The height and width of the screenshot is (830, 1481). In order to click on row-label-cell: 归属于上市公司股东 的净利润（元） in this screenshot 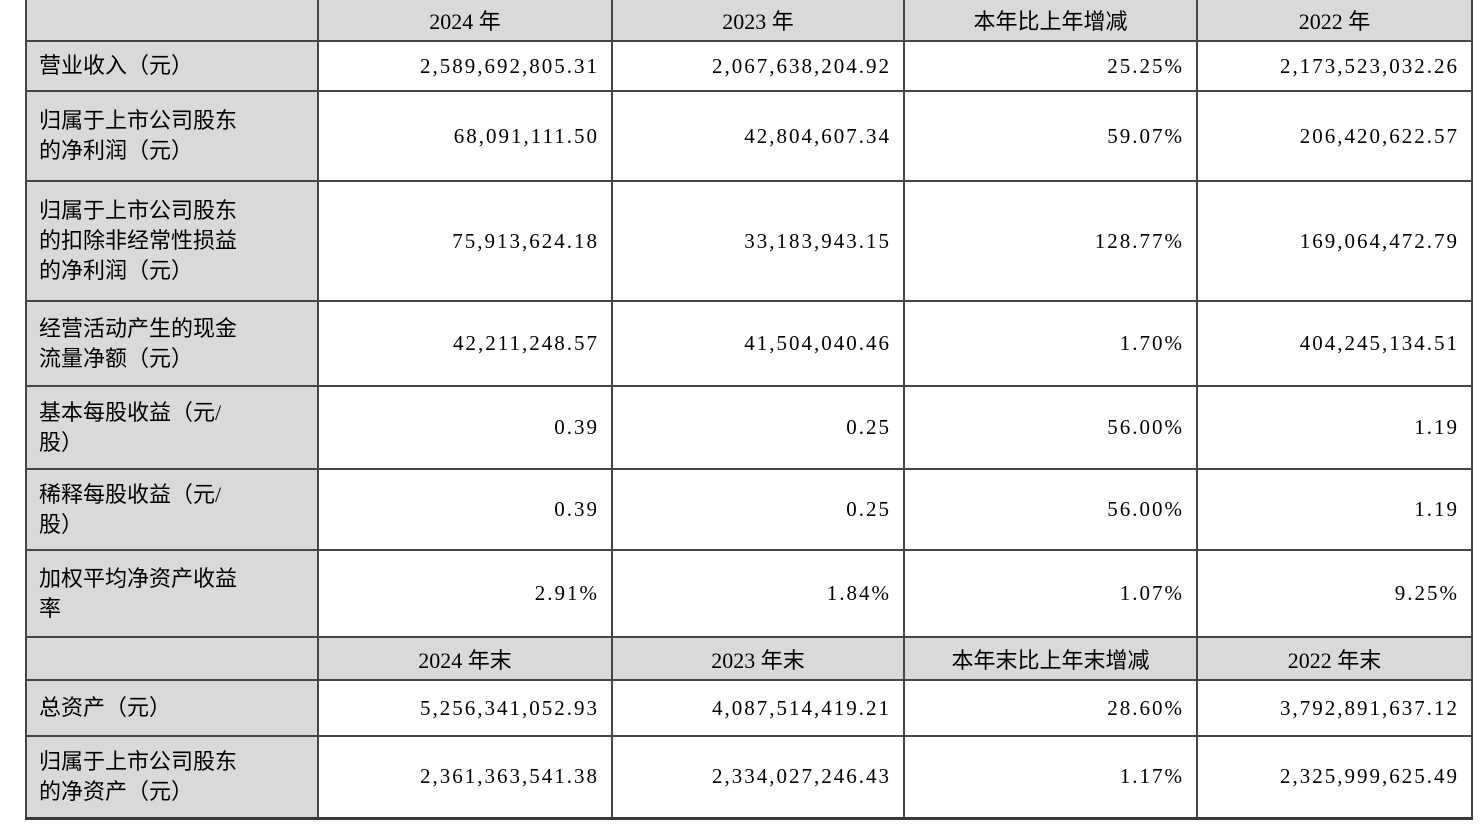, I will do `click(172, 136)`.